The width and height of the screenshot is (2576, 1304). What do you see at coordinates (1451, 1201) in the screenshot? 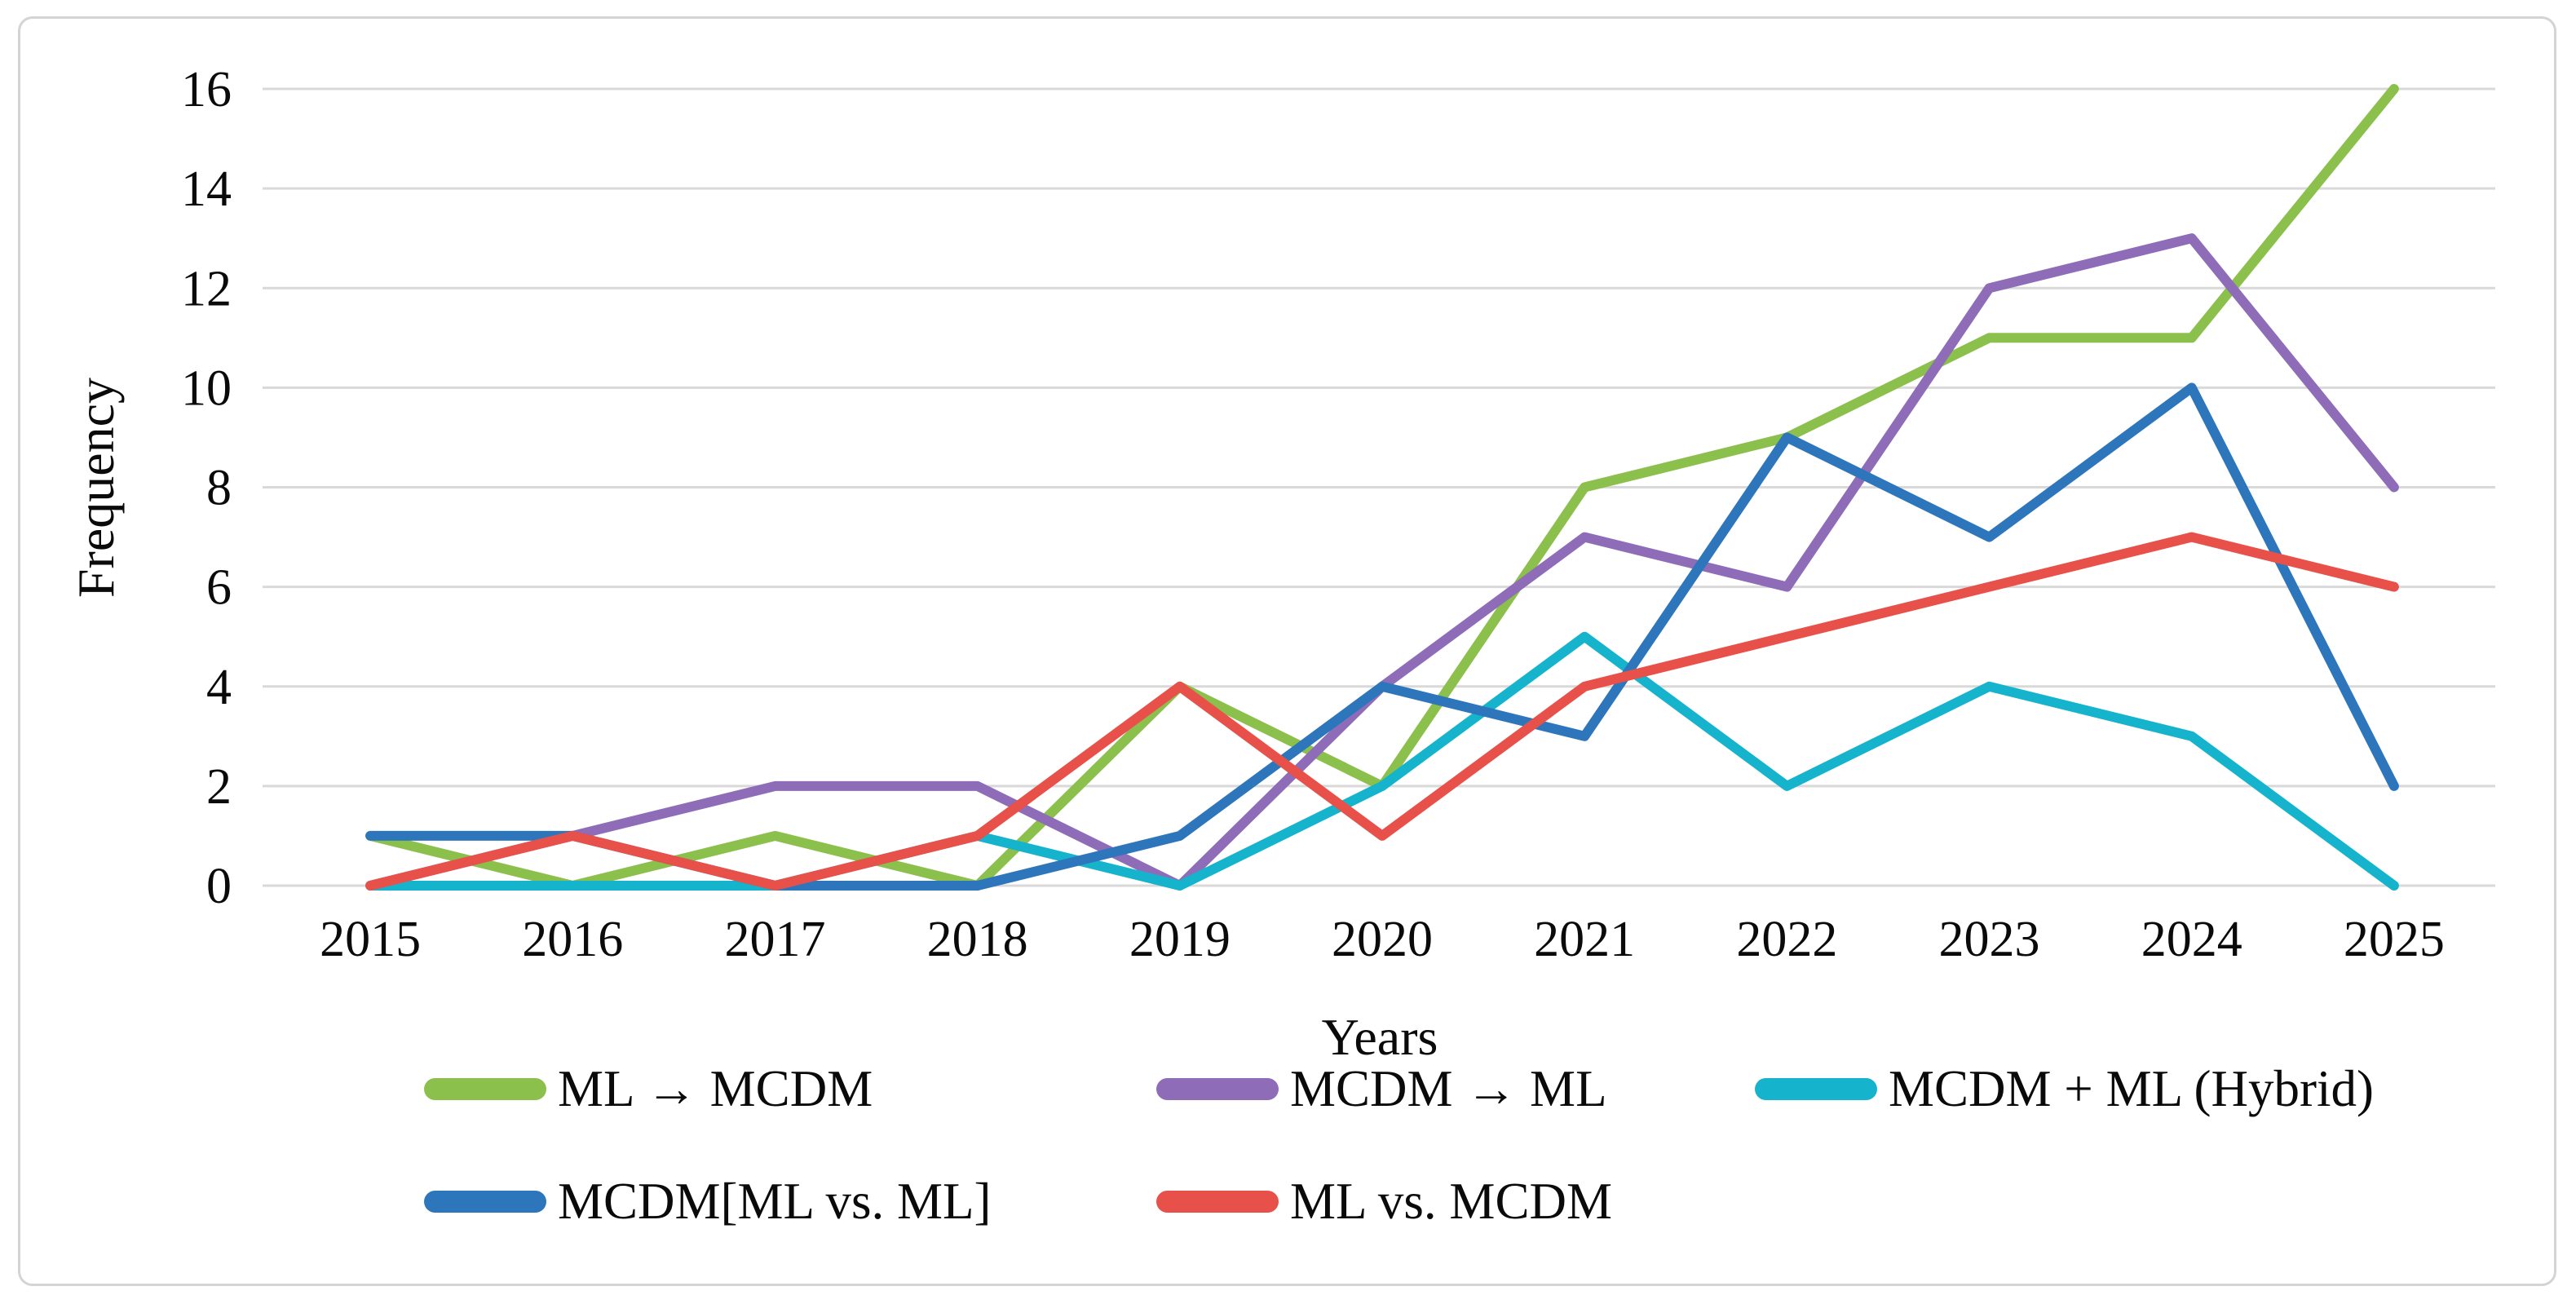
I see `legend-label: ML vs. MCDM` at bounding box center [1451, 1201].